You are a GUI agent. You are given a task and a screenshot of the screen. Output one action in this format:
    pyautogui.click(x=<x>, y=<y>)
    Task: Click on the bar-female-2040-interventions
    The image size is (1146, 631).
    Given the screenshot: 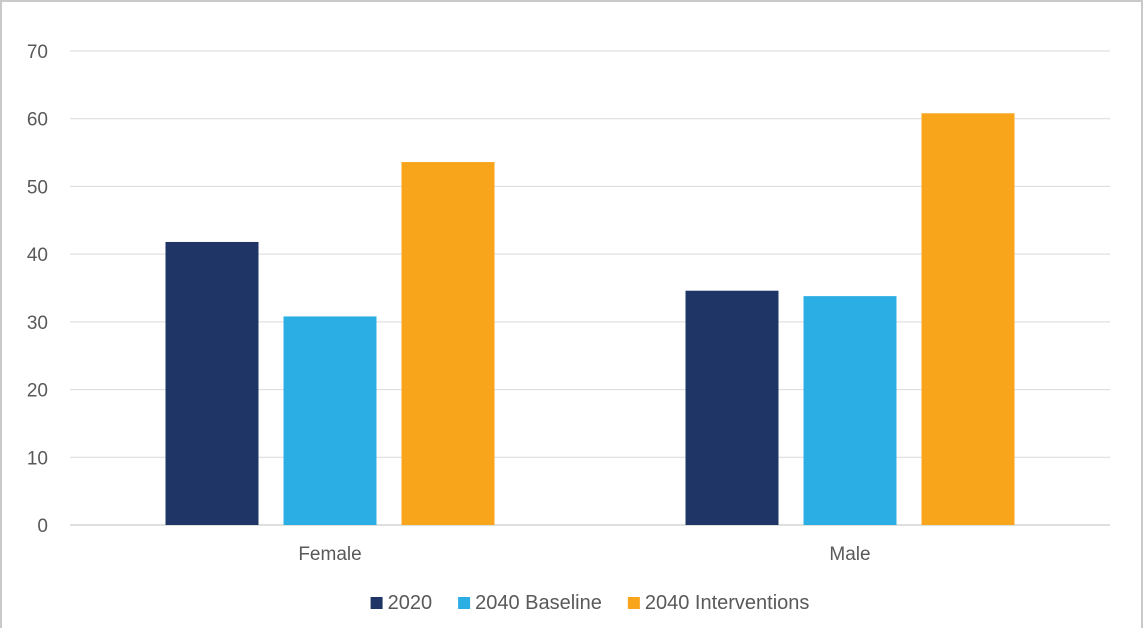 What is the action you would take?
    pyautogui.click(x=448, y=343)
    